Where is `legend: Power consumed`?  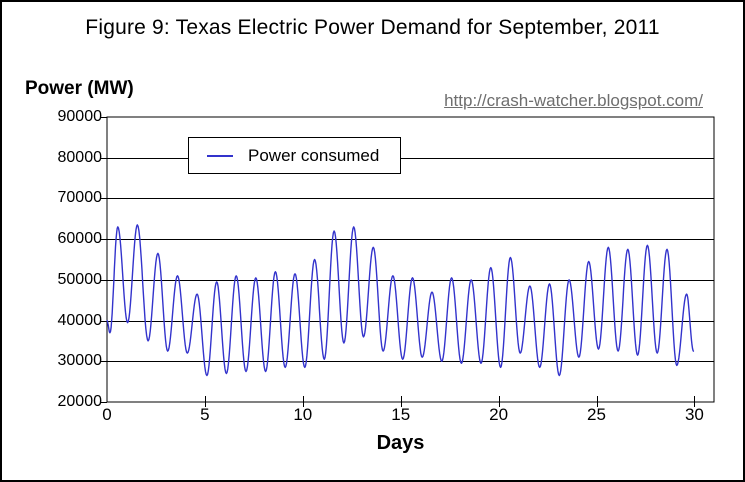
legend: Power consumed is located at coordinates (294, 155).